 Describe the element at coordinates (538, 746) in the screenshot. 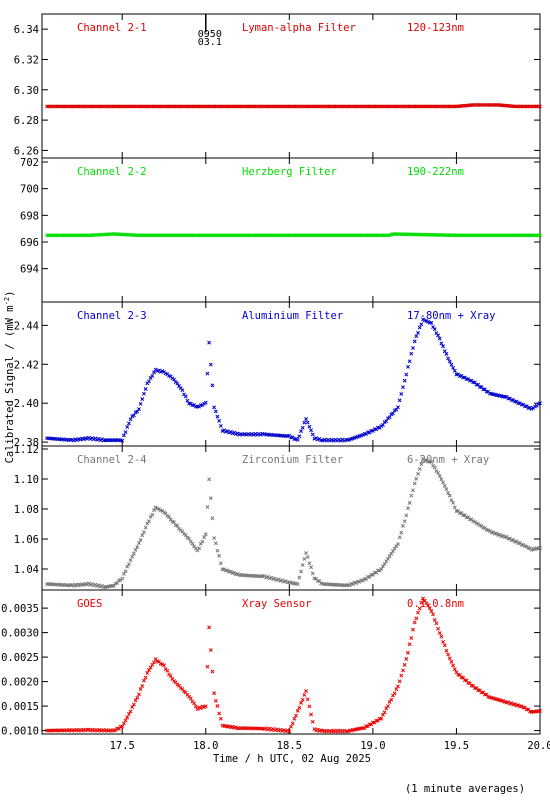

I see `x-tick-label: 20.0` at that location.